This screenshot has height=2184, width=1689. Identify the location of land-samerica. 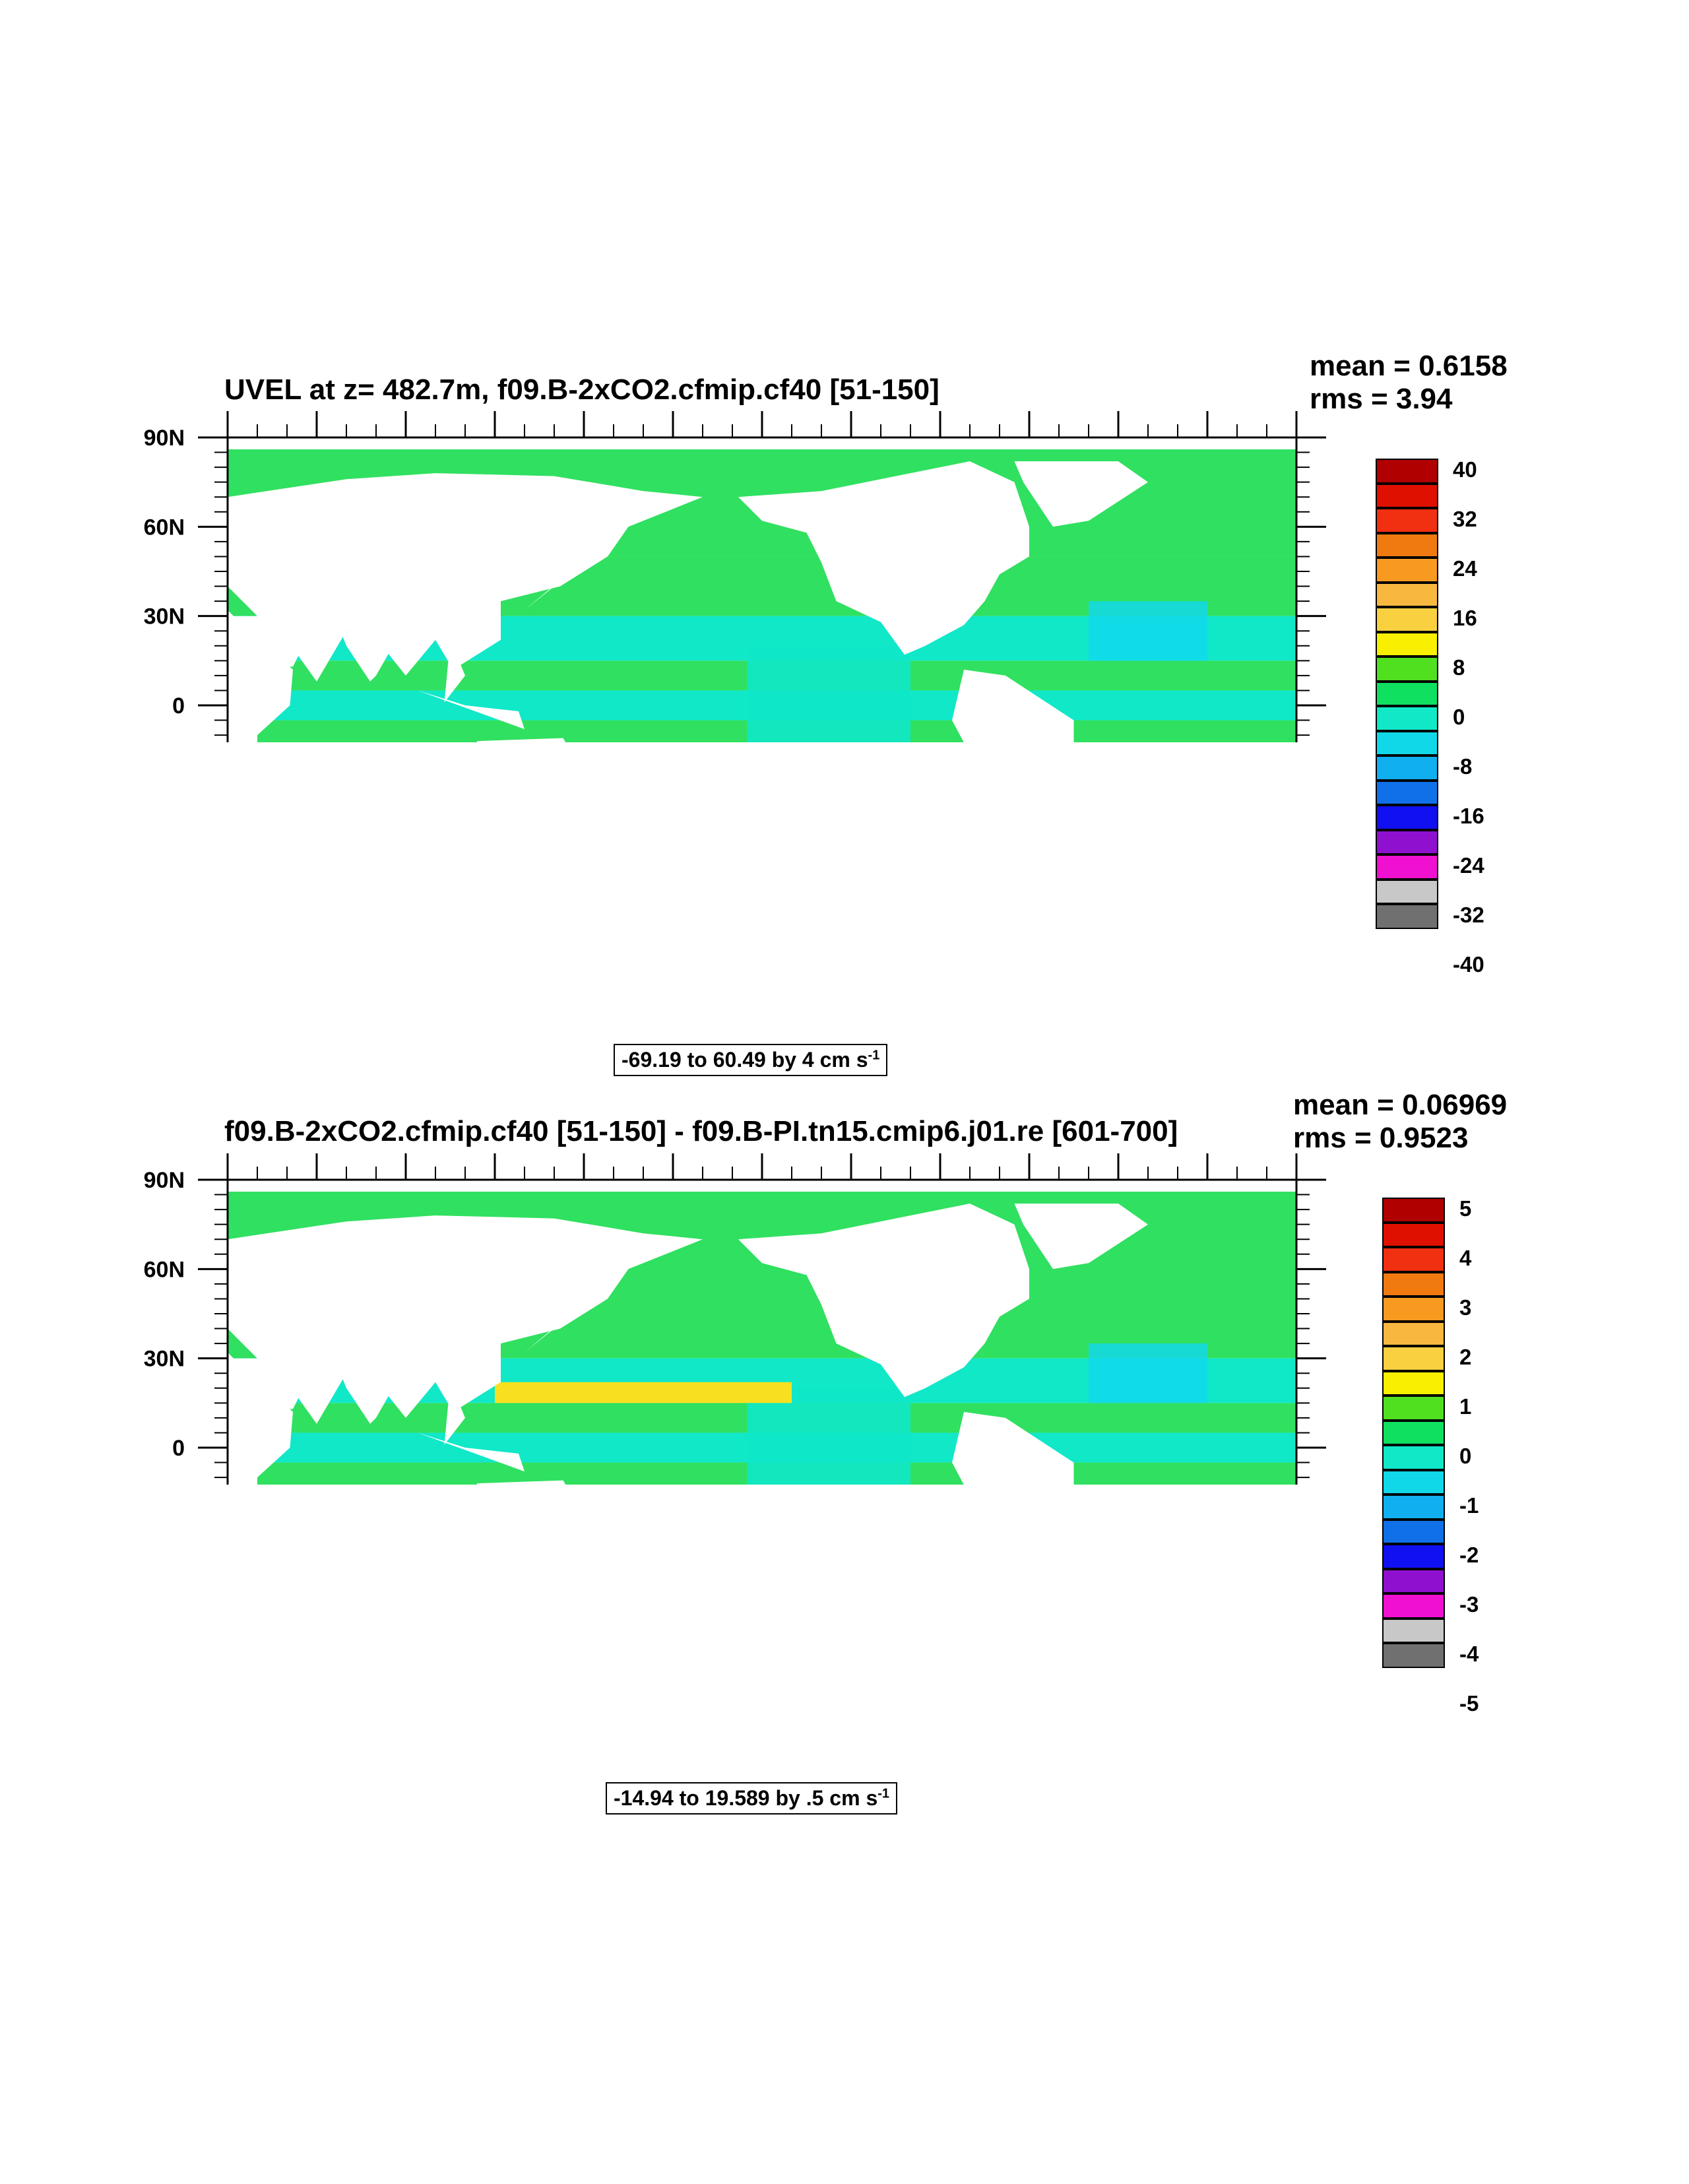
(1013, 705).